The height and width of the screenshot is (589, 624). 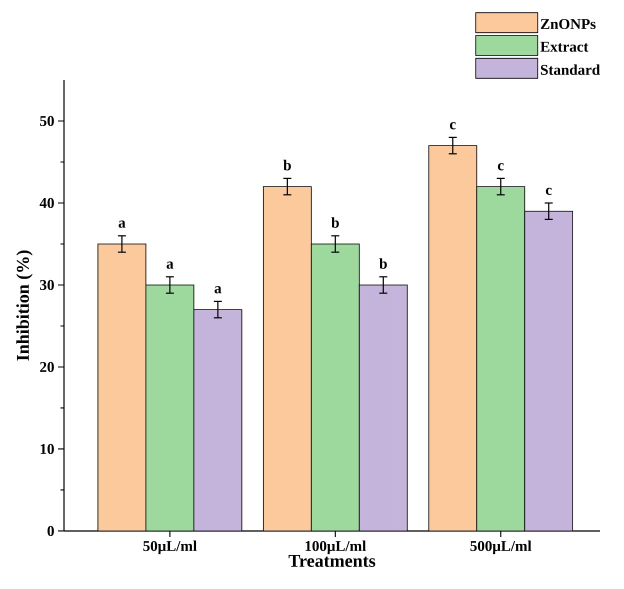 What do you see at coordinates (501, 547) in the screenshot?
I see `x-tick-label: 500μL/ml` at bounding box center [501, 547].